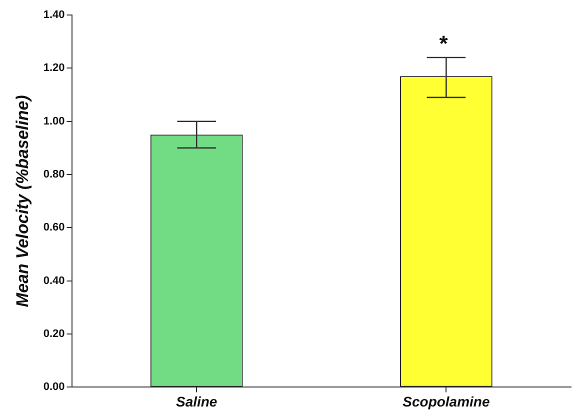 This screenshot has width=576, height=417. Describe the element at coordinates (54, 228) in the screenshot. I see `y-tick-label: 0.60` at that location.